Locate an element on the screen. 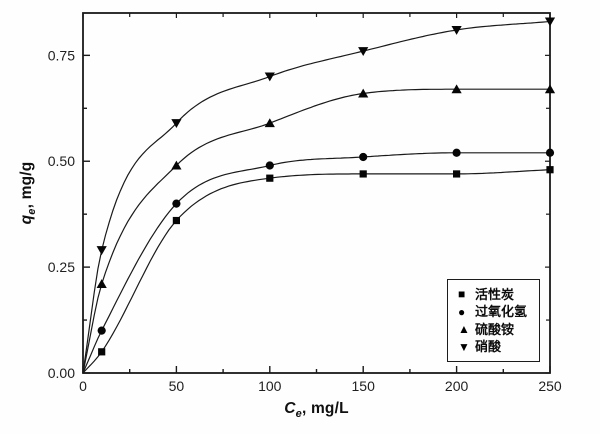  x-axis-subscript: e is located at coordinates (298, 414).